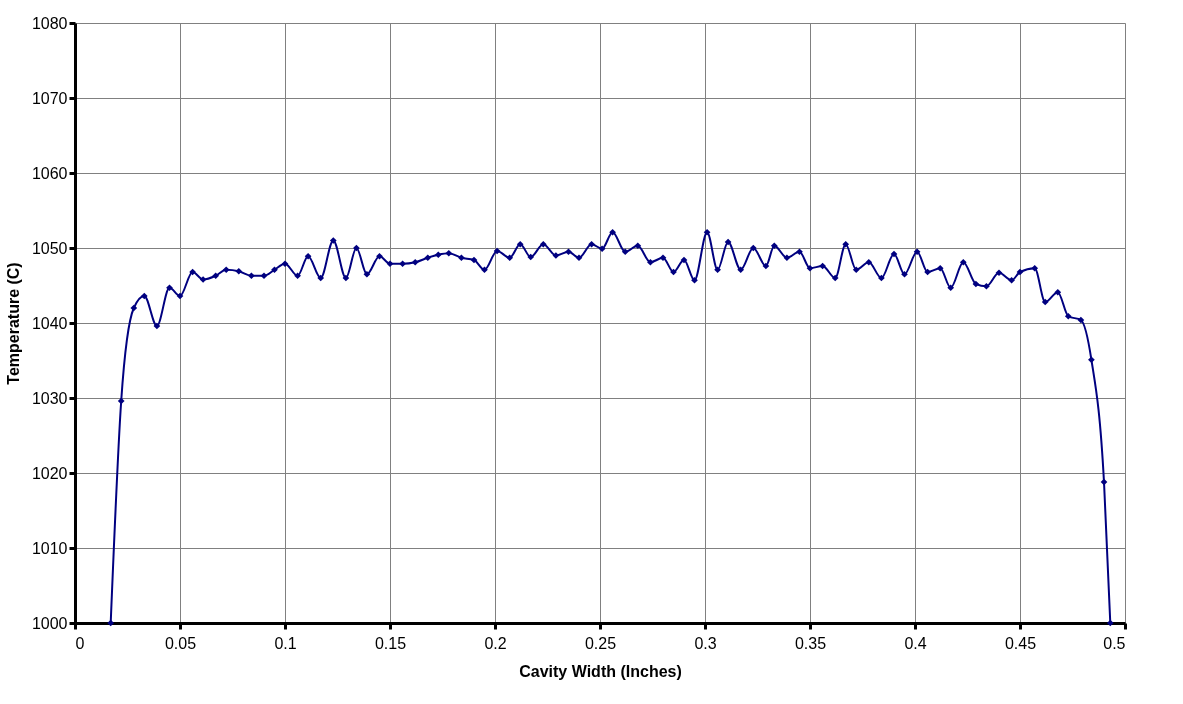  What do you see at coordinates (495, 643) in the screenshot?
I see `x-tick-label: 0.2` at bounding box center [495, 643].